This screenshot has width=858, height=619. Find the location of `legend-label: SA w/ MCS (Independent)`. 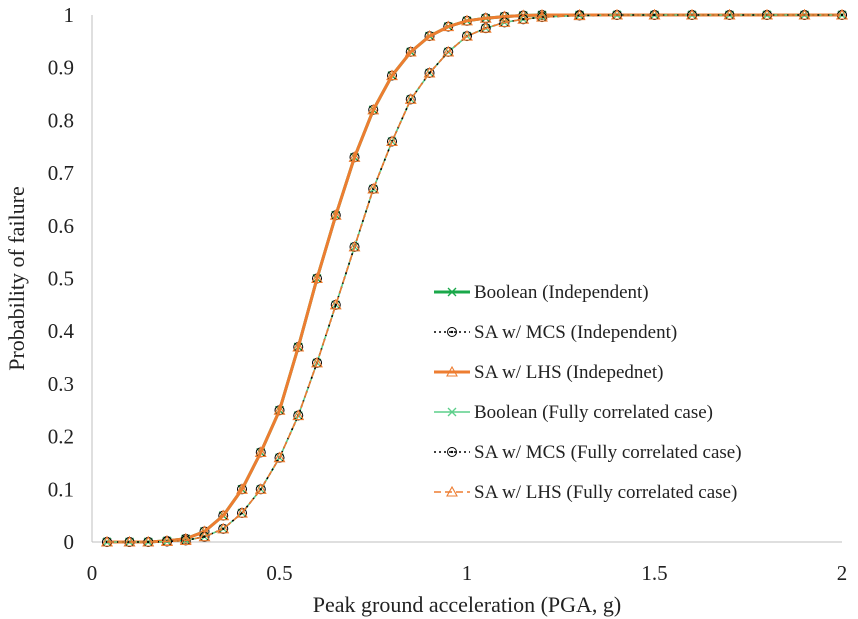

legend-label: SA w/ MCS (Independent) is located at coordinates (575, 332).